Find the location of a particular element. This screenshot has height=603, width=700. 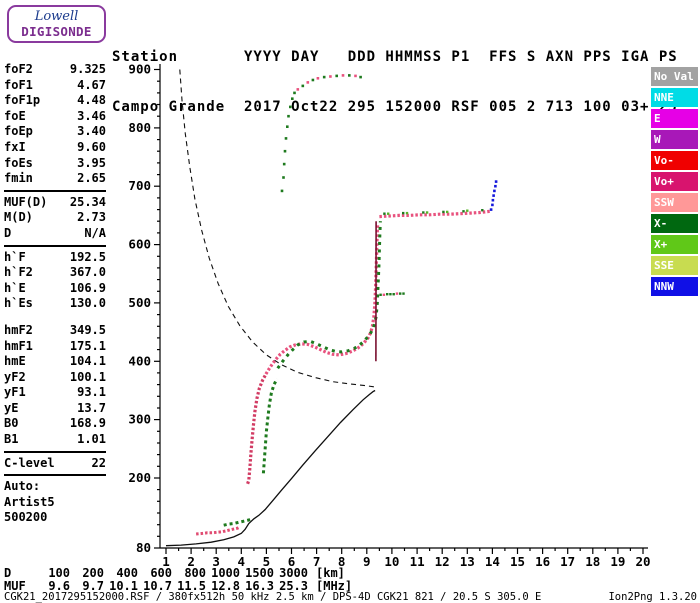

panel-gap is located at coordinates (55, 317).